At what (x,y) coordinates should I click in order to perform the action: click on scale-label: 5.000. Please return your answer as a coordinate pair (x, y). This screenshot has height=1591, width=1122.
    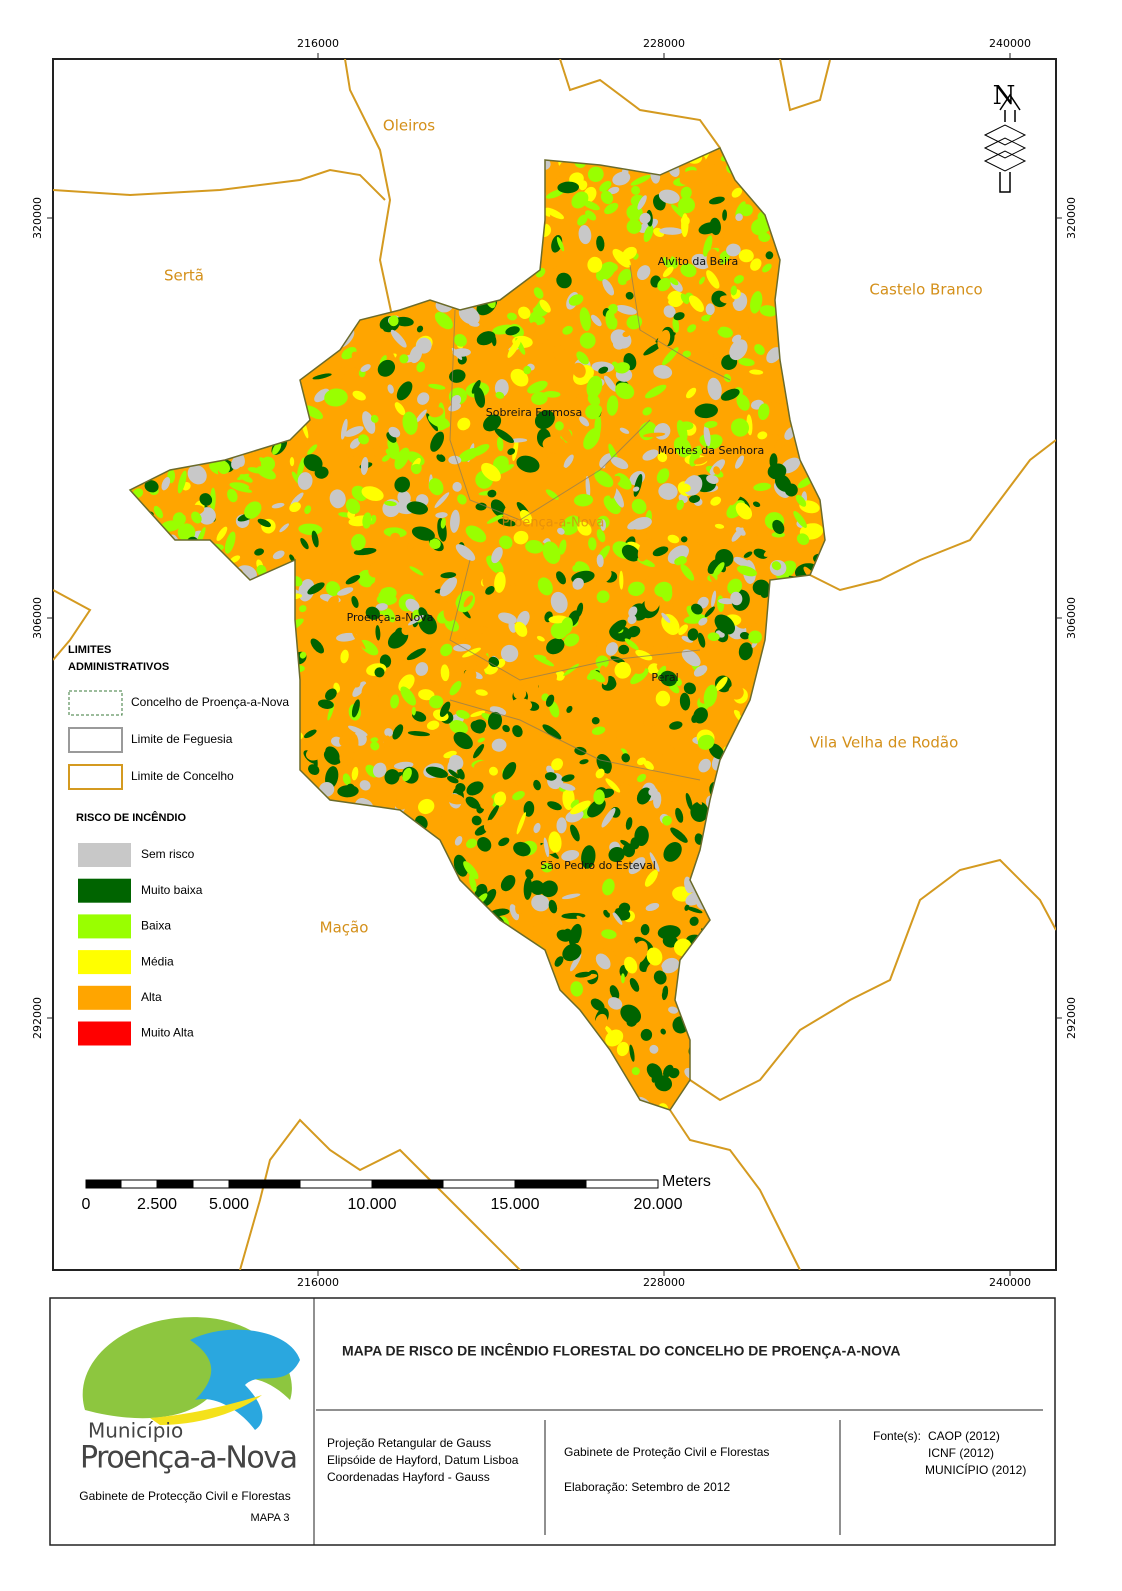
    Looking at the image, I should click on (229, 1204).